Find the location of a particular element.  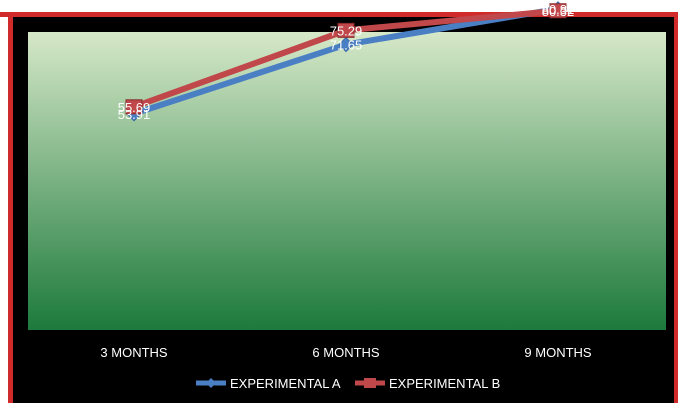

frame-border-left is located at coordinates (10, 207).